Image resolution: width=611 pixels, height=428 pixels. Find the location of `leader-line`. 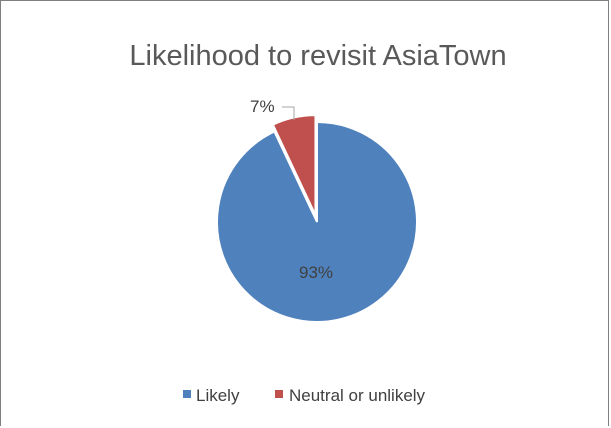

leader-line is located at coordinates (288, 113).